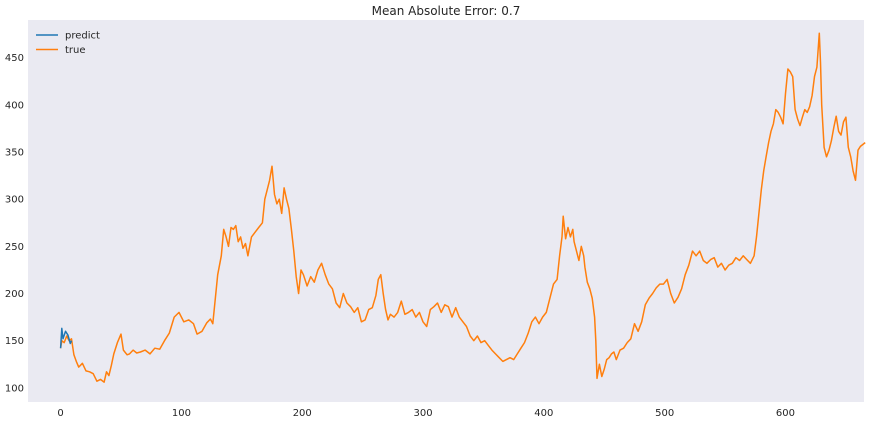 This screenshot has height=423, width=871. What do you see at coordinates (66, 338) in the screenshot?
I see `series-line-predict` at bounding box center [66, 338].